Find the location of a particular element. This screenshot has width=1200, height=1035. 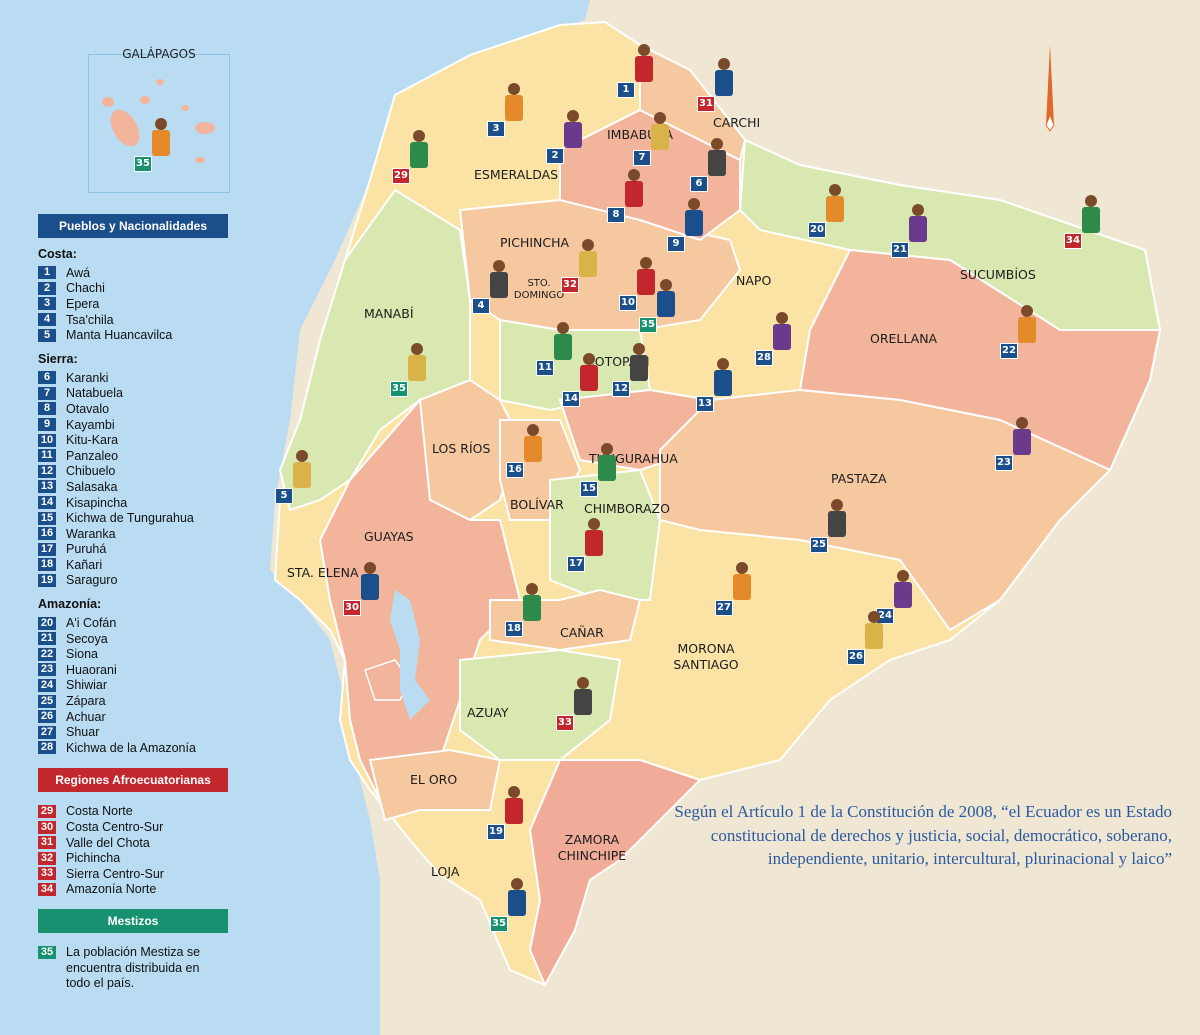

region-canar is located at coordinates (565, 620).